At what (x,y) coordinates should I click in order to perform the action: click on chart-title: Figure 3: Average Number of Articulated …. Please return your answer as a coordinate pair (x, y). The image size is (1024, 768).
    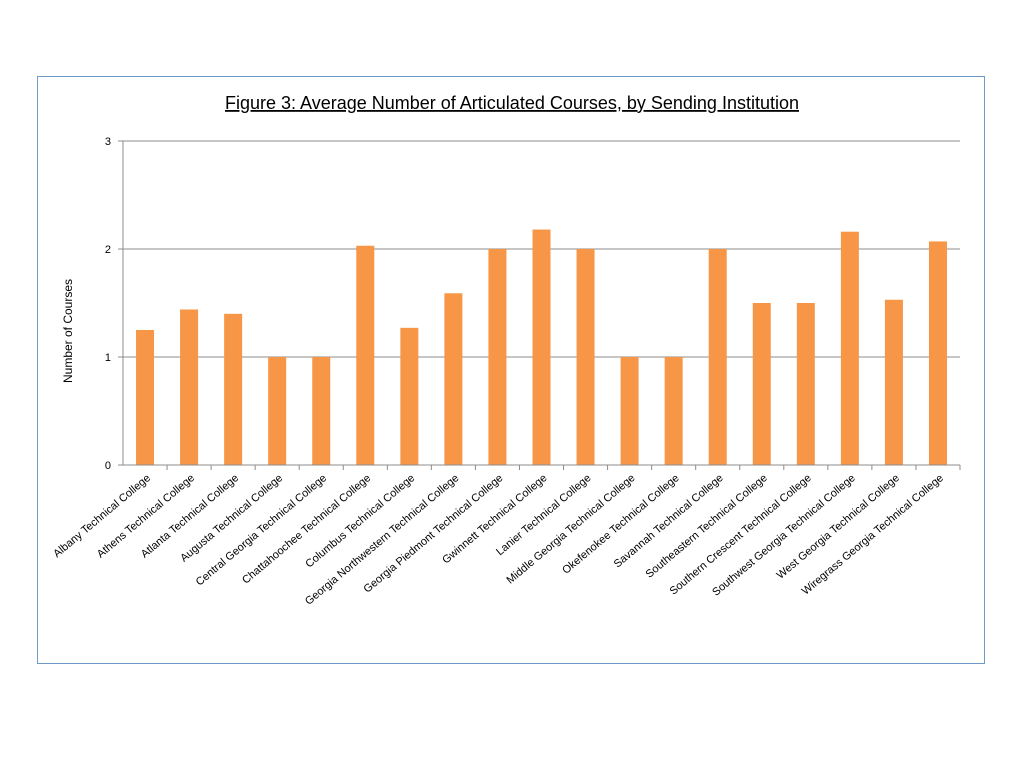
    Looking at the image, I should click on (512, 103).